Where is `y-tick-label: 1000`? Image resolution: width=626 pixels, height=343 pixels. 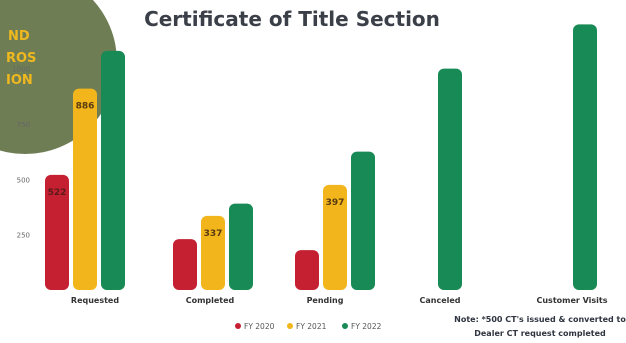
y-tick-label: 1000 is located at coordinates (21, 70).